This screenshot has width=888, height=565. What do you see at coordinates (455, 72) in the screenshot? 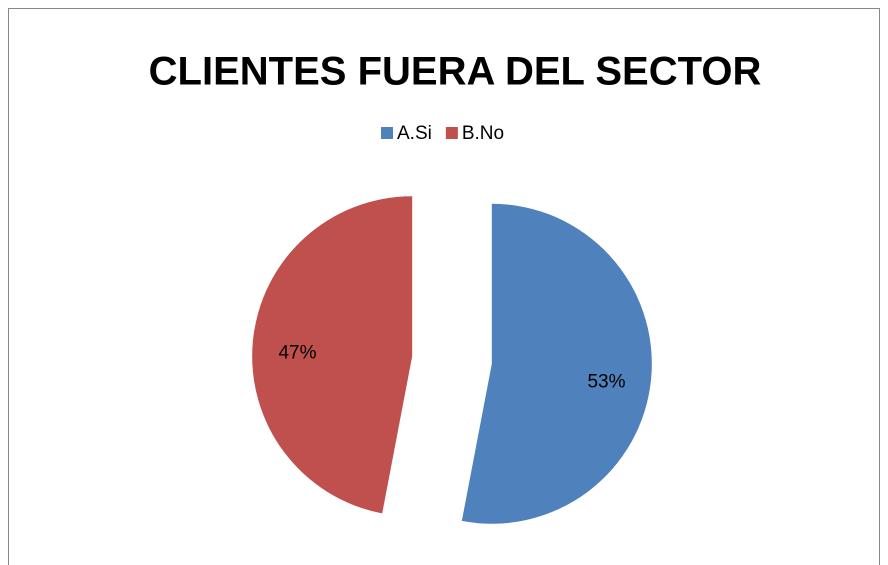
I see `chart-title: CLIENTES FUERA DEL SECTOR` at bounding box center [455, 72].